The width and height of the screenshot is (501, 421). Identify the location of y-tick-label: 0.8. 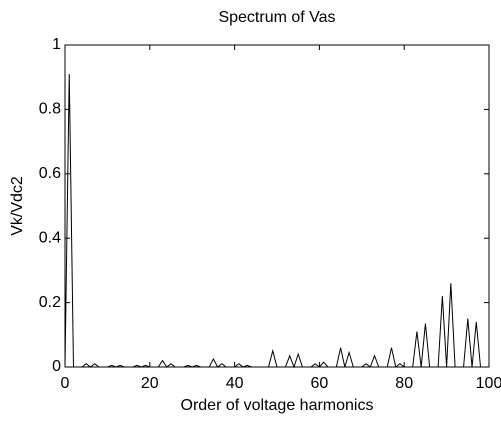
(50, 109).